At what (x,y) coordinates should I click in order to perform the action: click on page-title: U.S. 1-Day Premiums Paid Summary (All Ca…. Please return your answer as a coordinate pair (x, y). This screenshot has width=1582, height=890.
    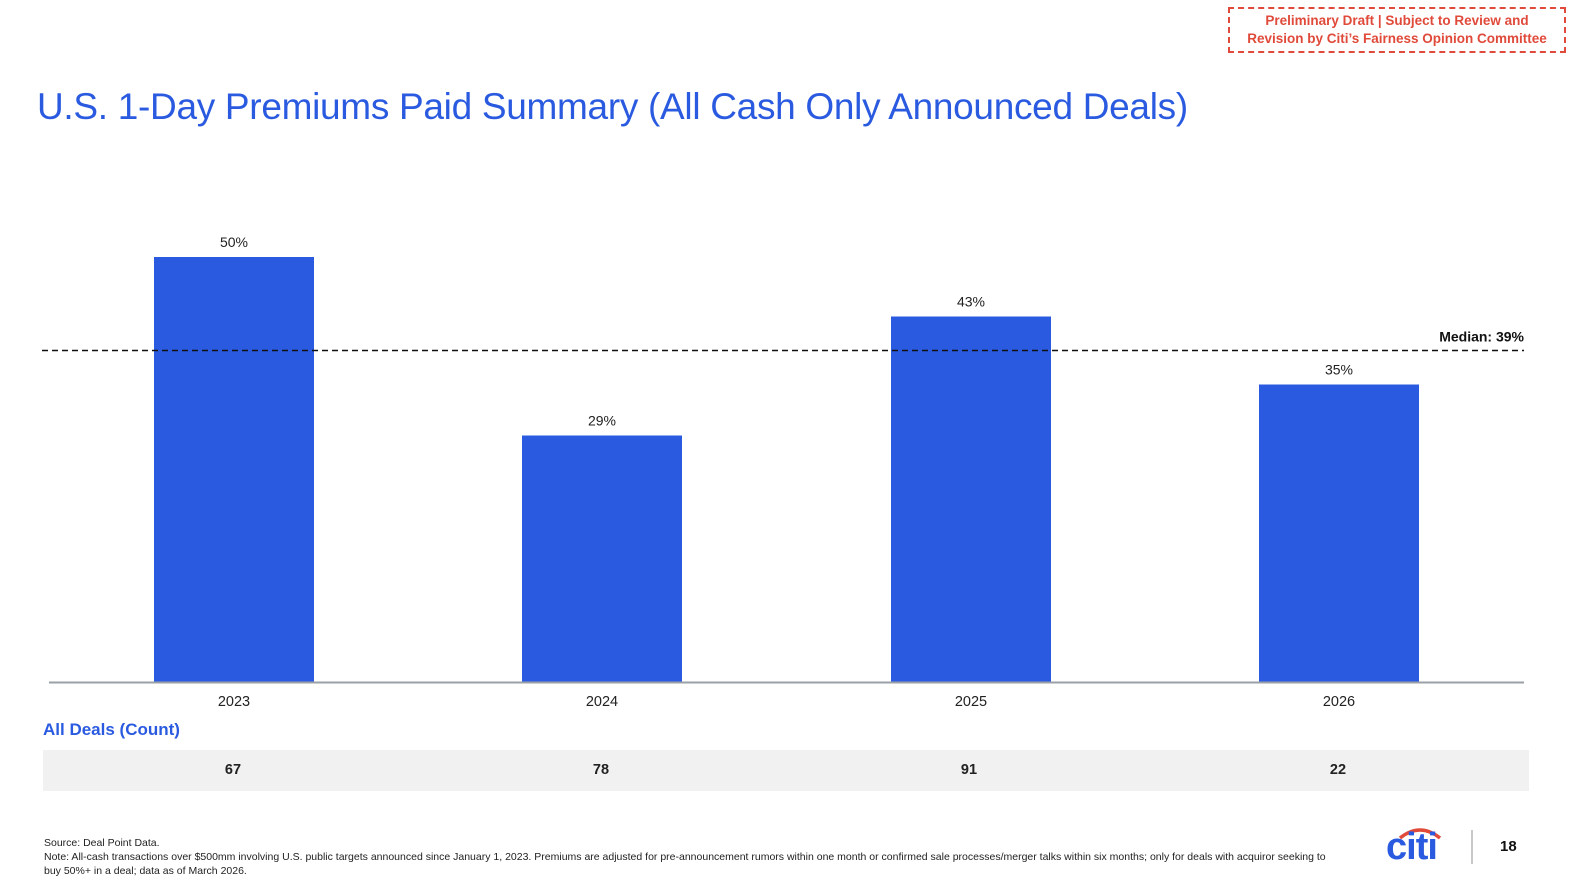
    Looking at the image, I should click on (612, 106).